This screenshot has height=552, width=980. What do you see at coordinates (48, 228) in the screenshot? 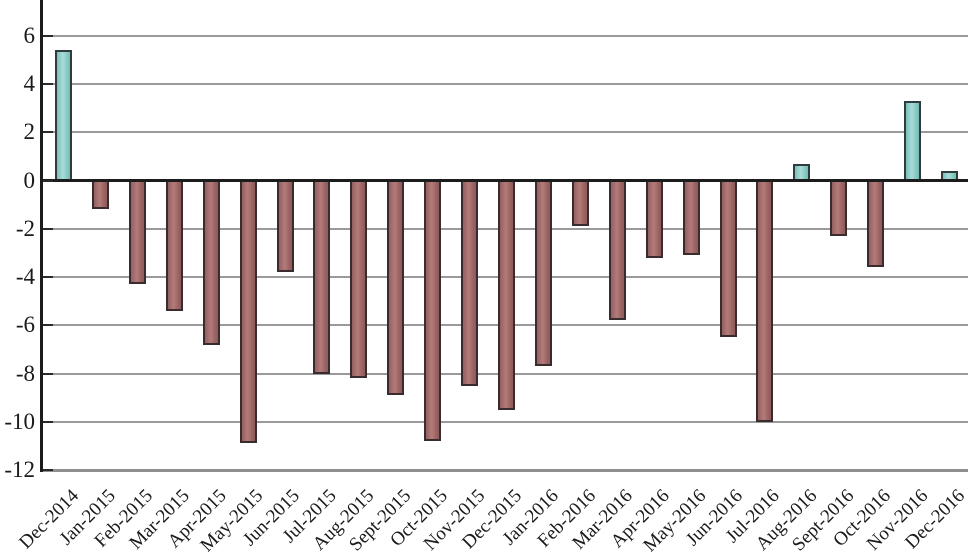
I see `y-axis-tick--2` at bounding box center [48, 228].